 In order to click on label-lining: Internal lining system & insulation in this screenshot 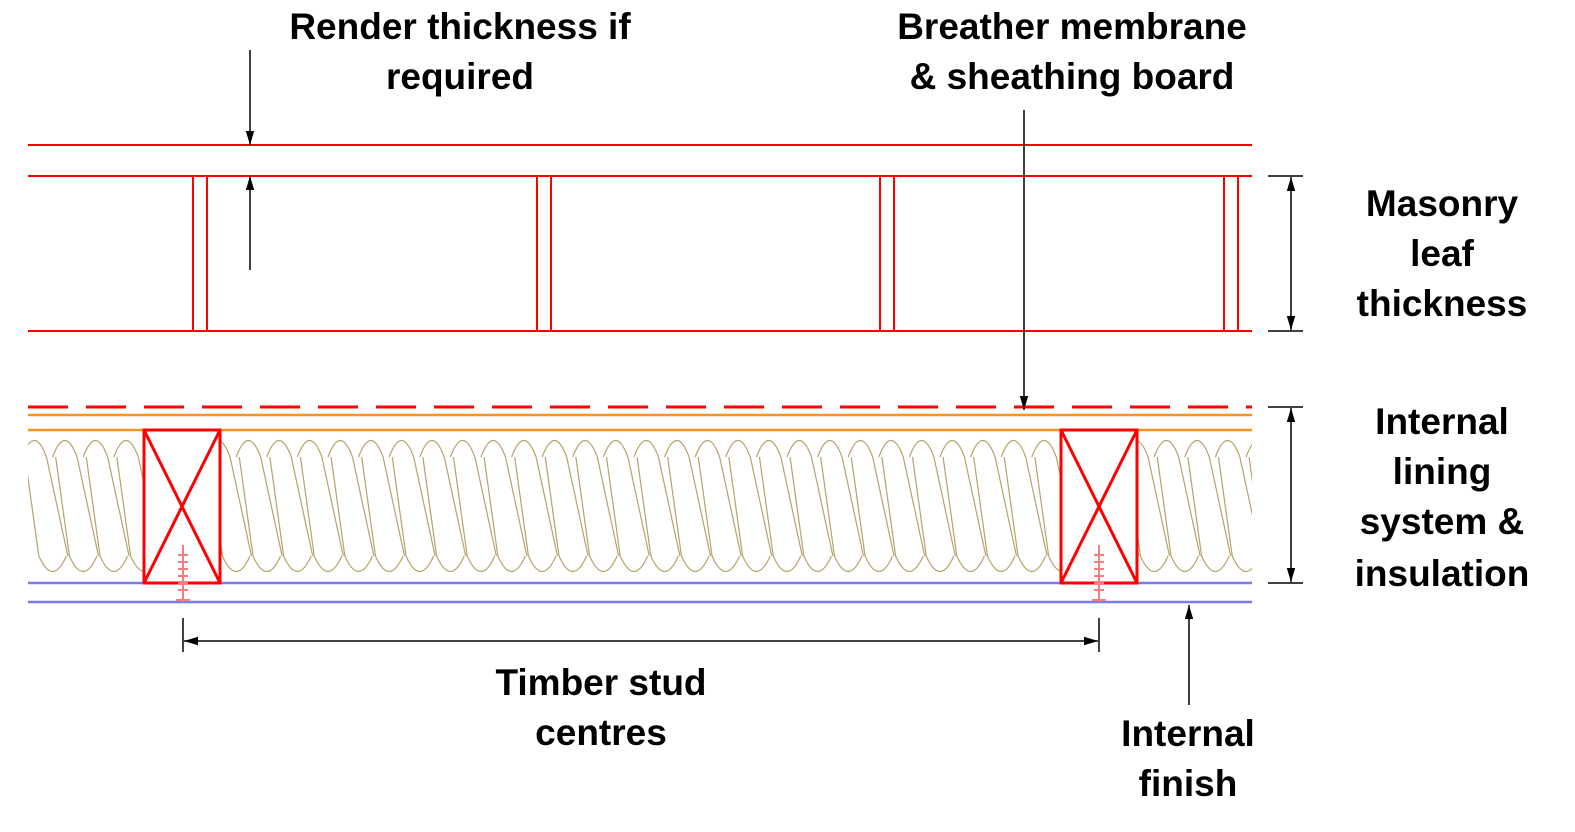, I will do `click(1442, 497)`.